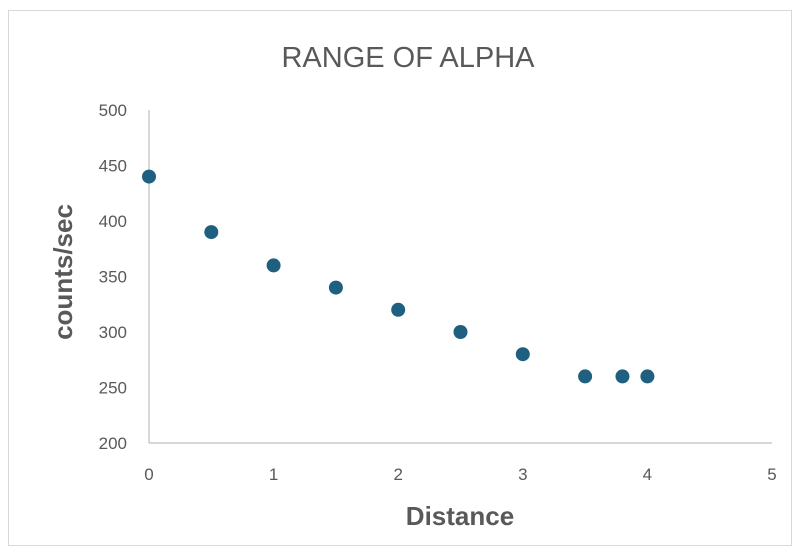 This screenshot has height=548, width=794. What do you see at coordinates (522, 474) in the screenshot?
I see `x-tick-label: 3` at bounding box center [522, 474].